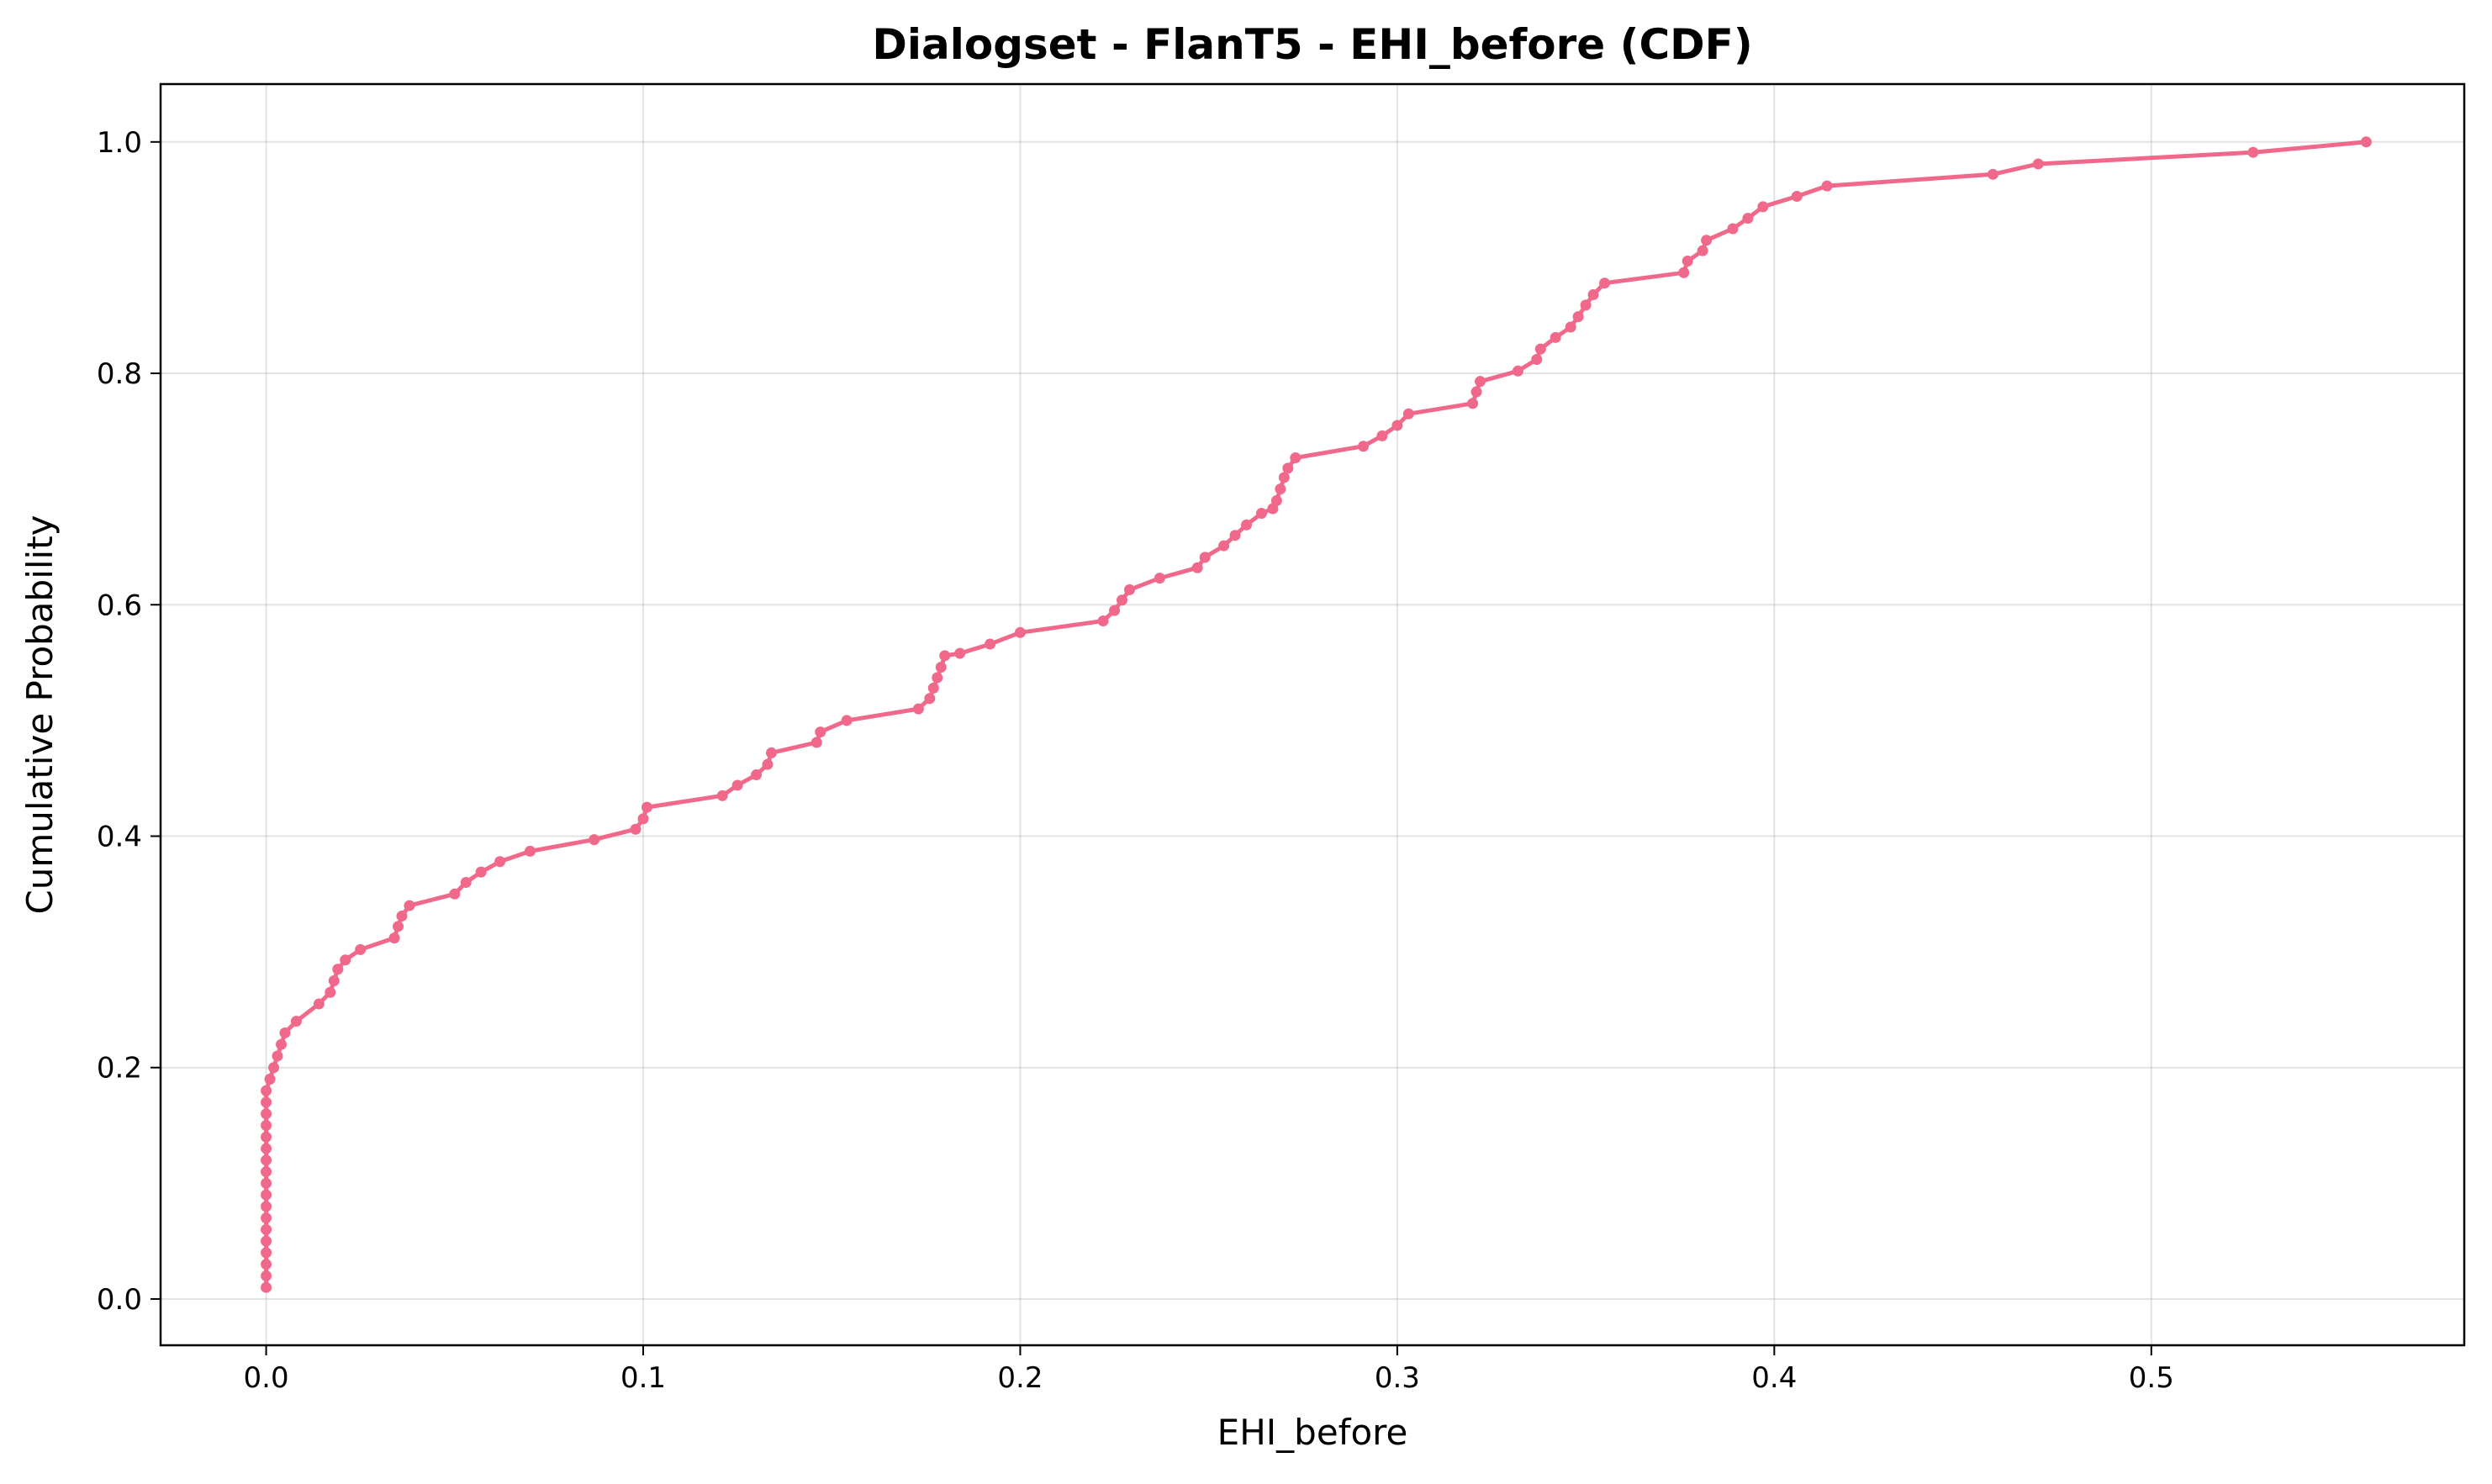 The width and height of the screenshot is (2492, 1484). Describe the element at coordinates (1020, 1378) in the screenshot. I see `x-tick-label: 0.2` at that location.